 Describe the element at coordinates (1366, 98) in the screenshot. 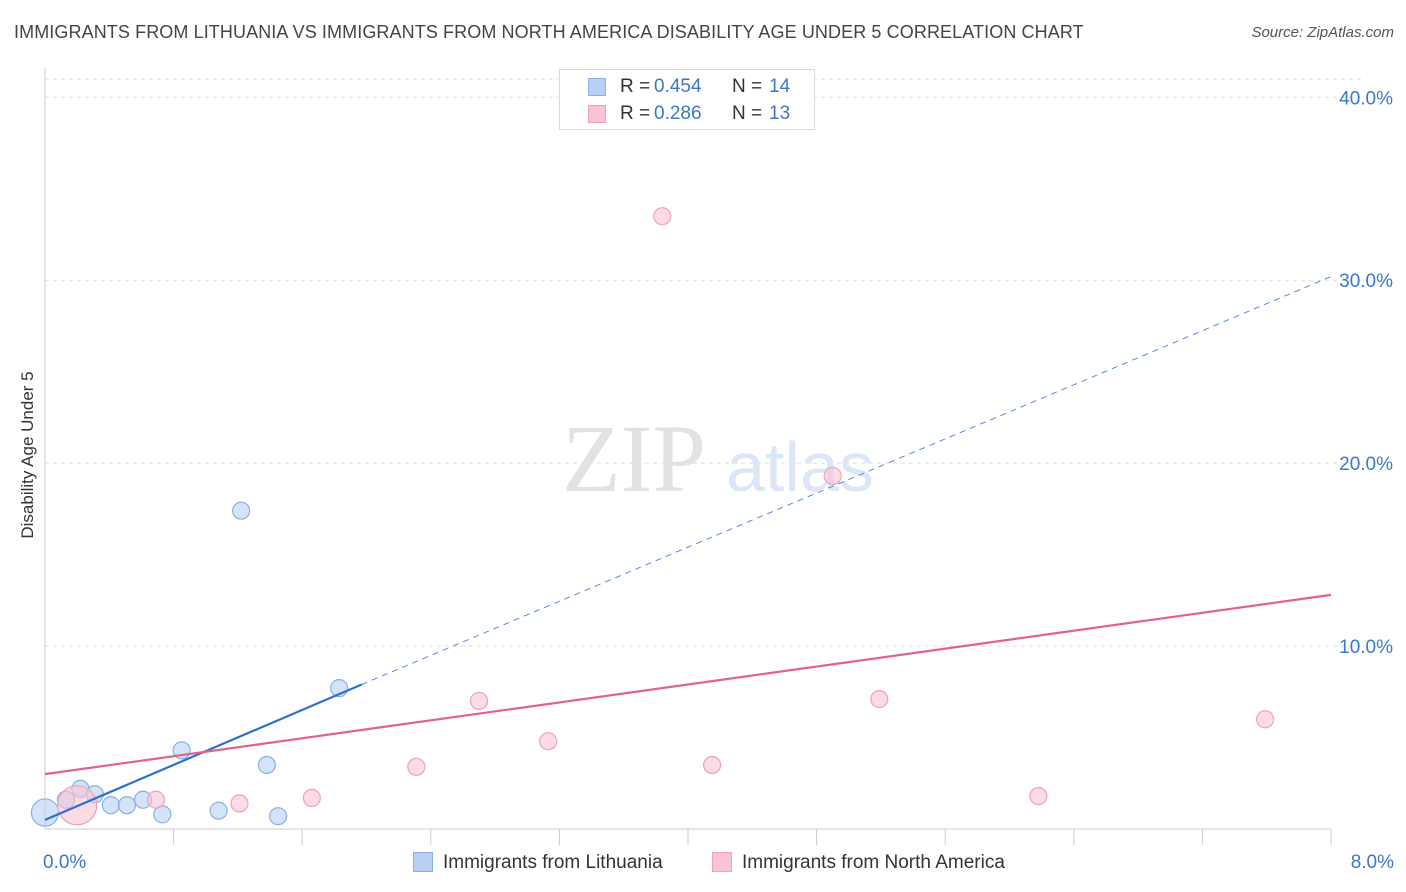

I see `y-tick-label: 40.0%` at that location.